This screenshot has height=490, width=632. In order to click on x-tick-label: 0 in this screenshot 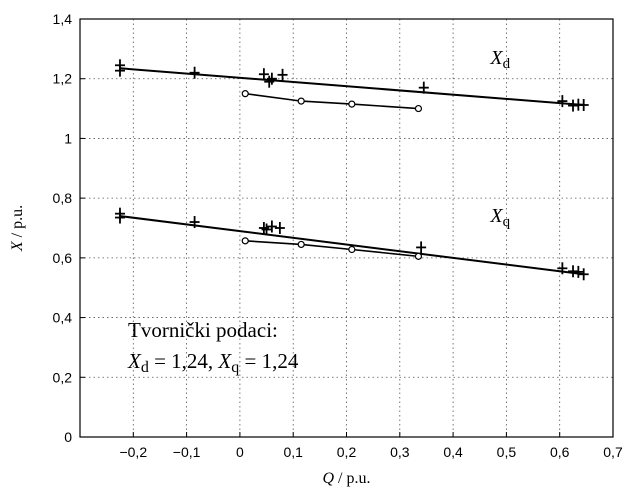, I will do `click(240, 452)`.